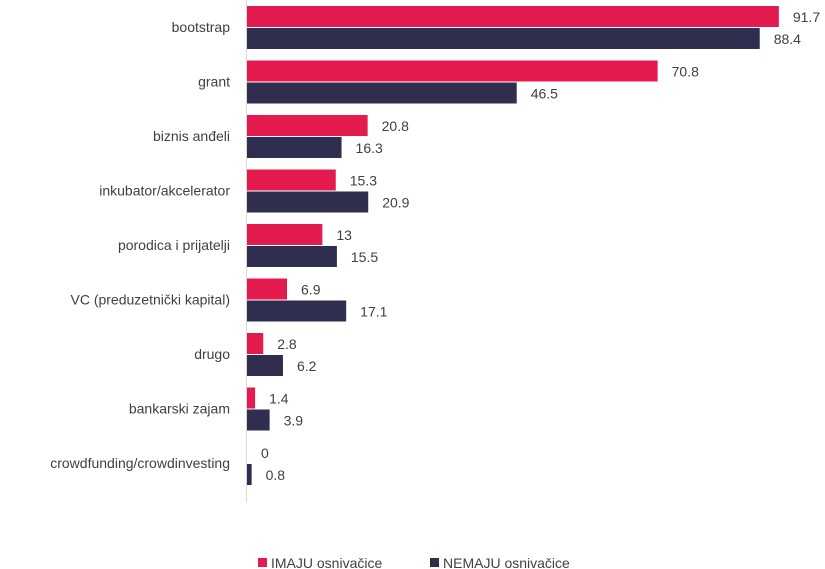 This screenshot has height=569, width=825. What do you see at coordinates (265, 365) in the screenshot?
I see `bar-nemaju-drugo` at bounding box center [265, 365].